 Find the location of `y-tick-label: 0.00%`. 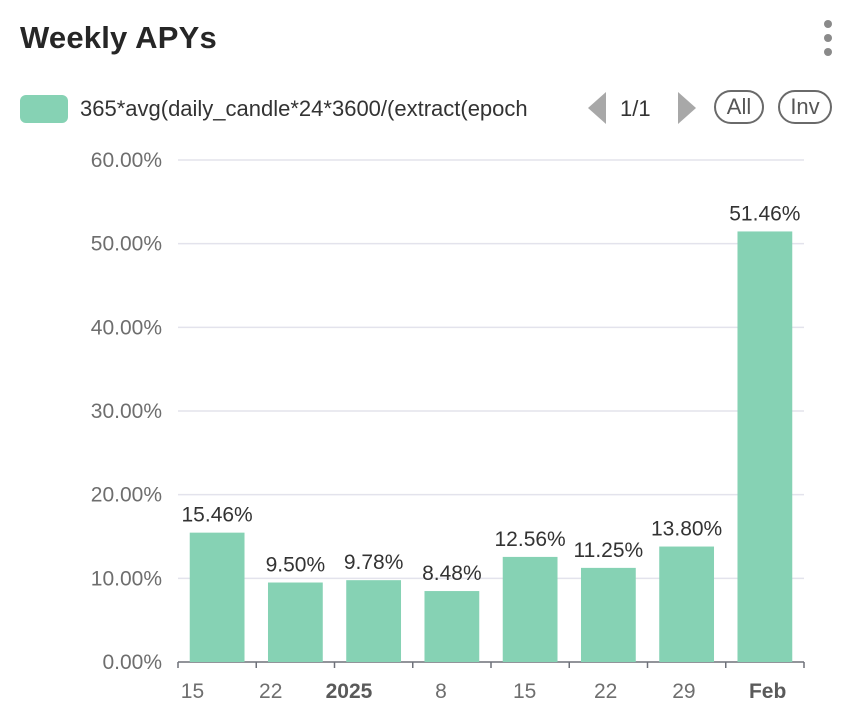

y-tick-label: 0.00% is located at coordinates (132, 662).